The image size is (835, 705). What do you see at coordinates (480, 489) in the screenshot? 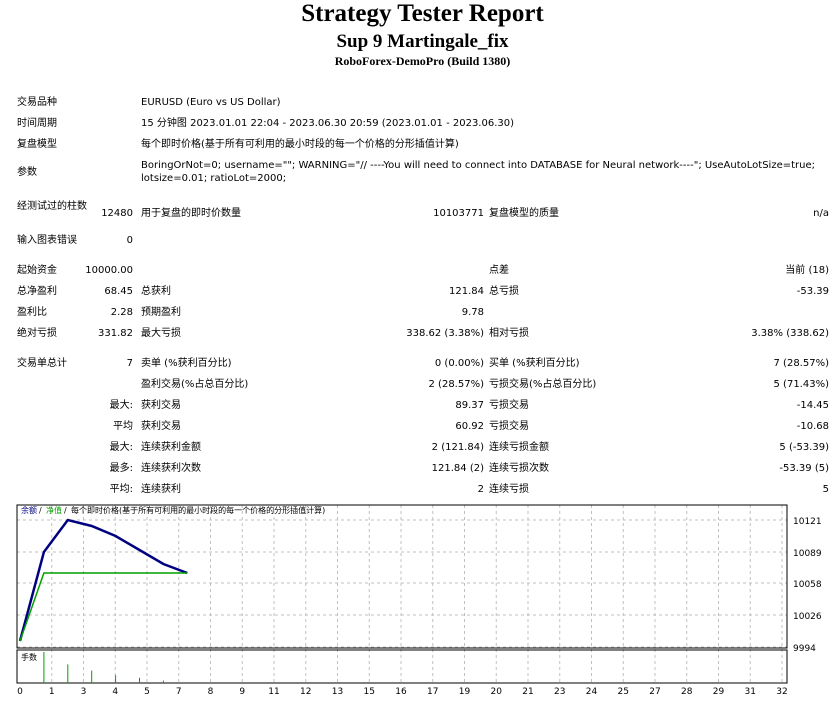
I see `stat-value: 2` at bounding box center [480, 489].